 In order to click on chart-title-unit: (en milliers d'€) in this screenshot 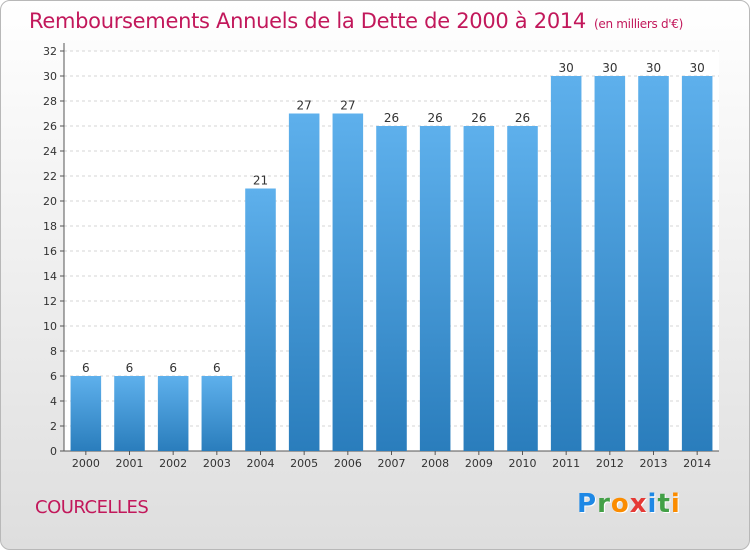, I will do `click(639, 24)`.